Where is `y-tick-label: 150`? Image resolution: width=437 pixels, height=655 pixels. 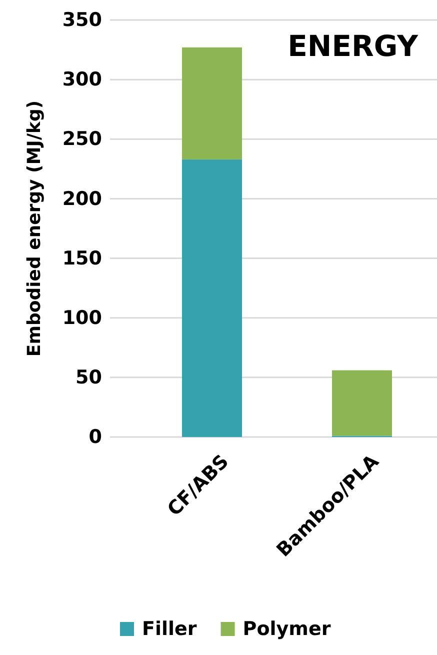 y-tick-label: 150 is located at coordinates (82, 258).